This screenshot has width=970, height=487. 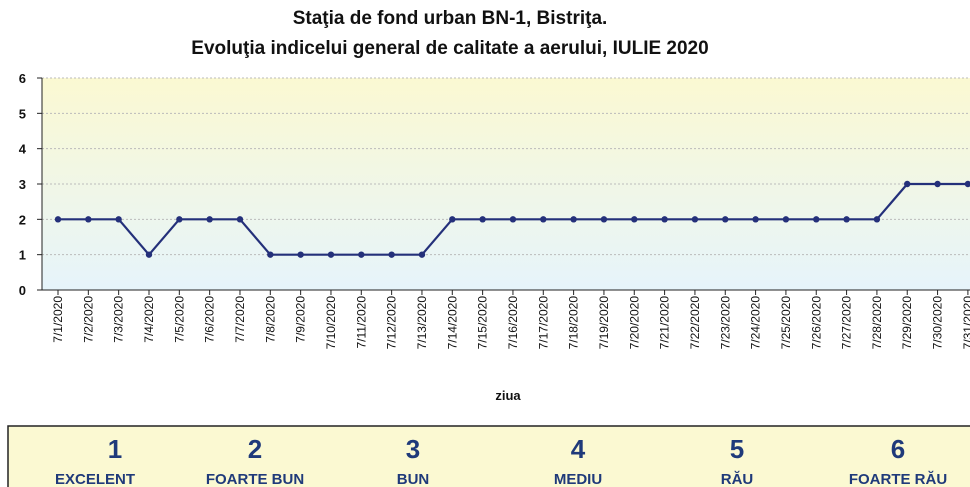 I want to click on scale-number: 6, so click(x=898, y=449).